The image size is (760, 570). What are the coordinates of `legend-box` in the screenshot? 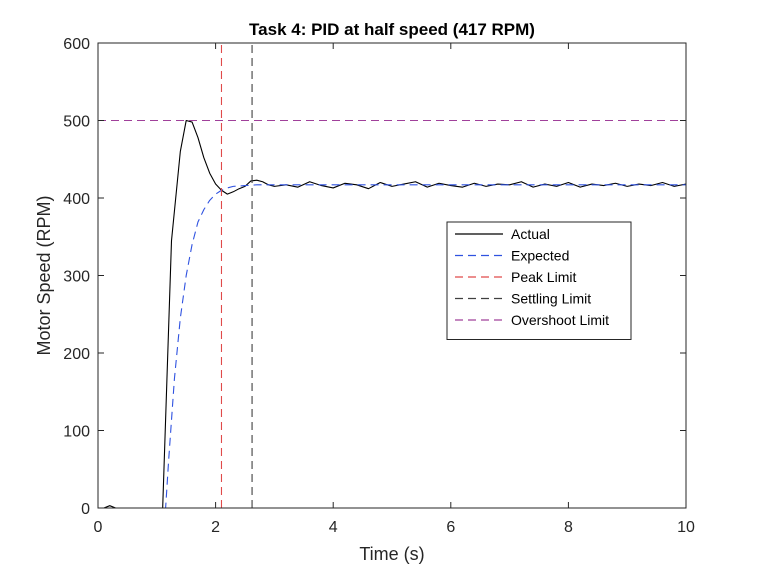 It's located at (539, 280).